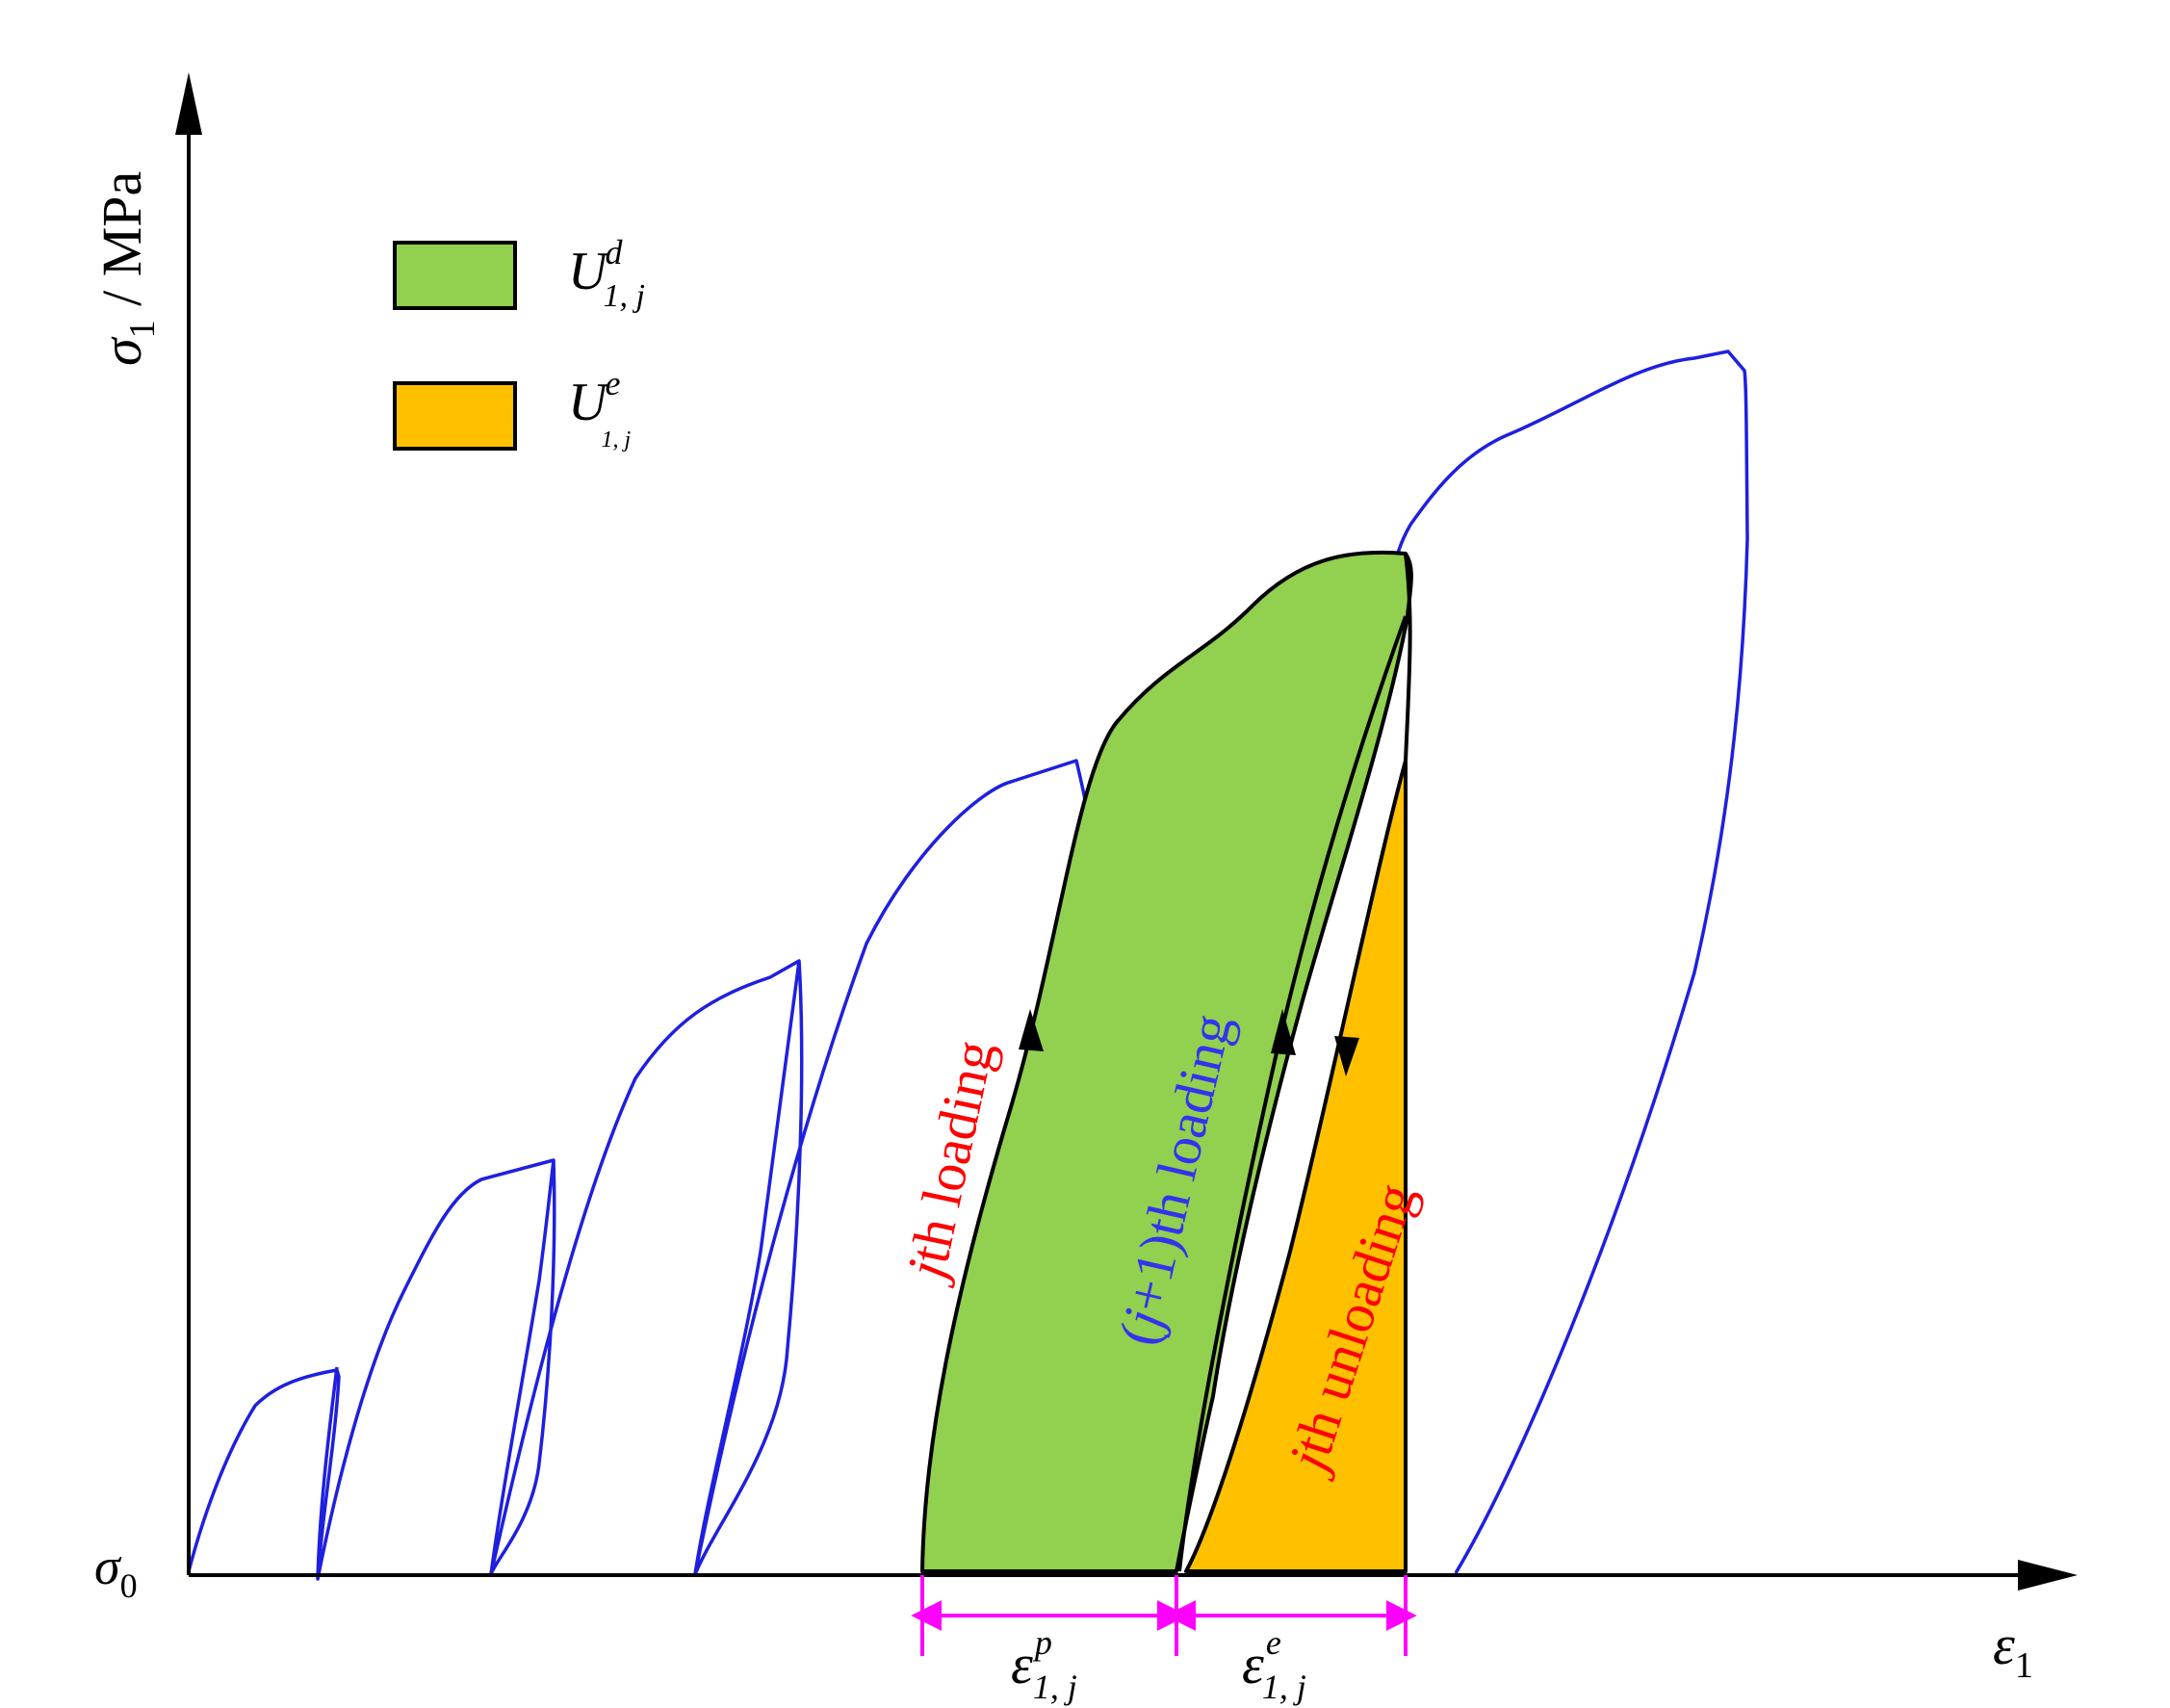 The image size is (2170, 1708). What do you see at coordinates (624, 296) in the screenshot?
I see `legend-dissipated-sub: 1, j` at bounding box center [624, 296].